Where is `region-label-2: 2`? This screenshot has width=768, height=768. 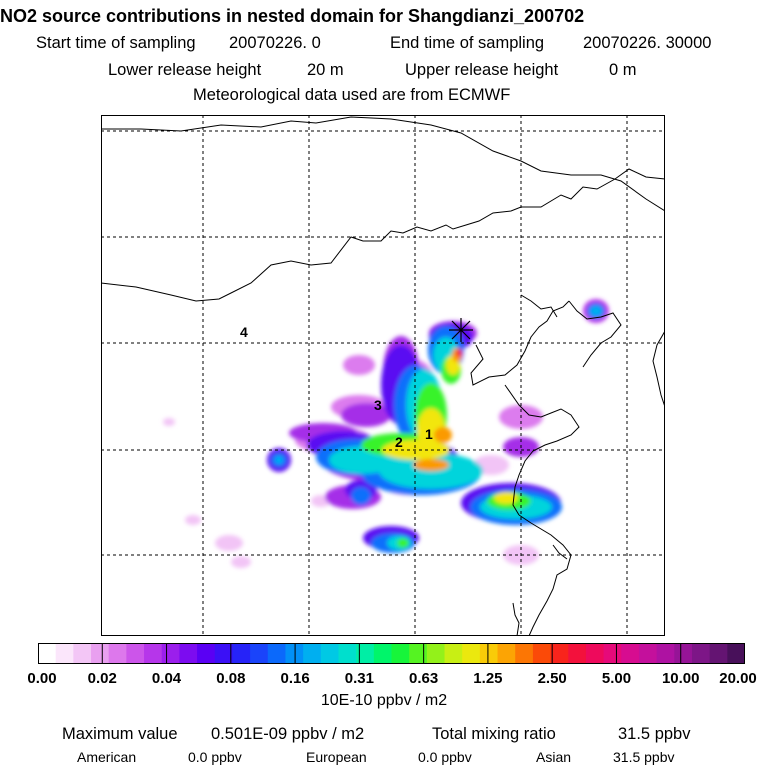 region-label-2: 2 is located at coordinates (399, 442).